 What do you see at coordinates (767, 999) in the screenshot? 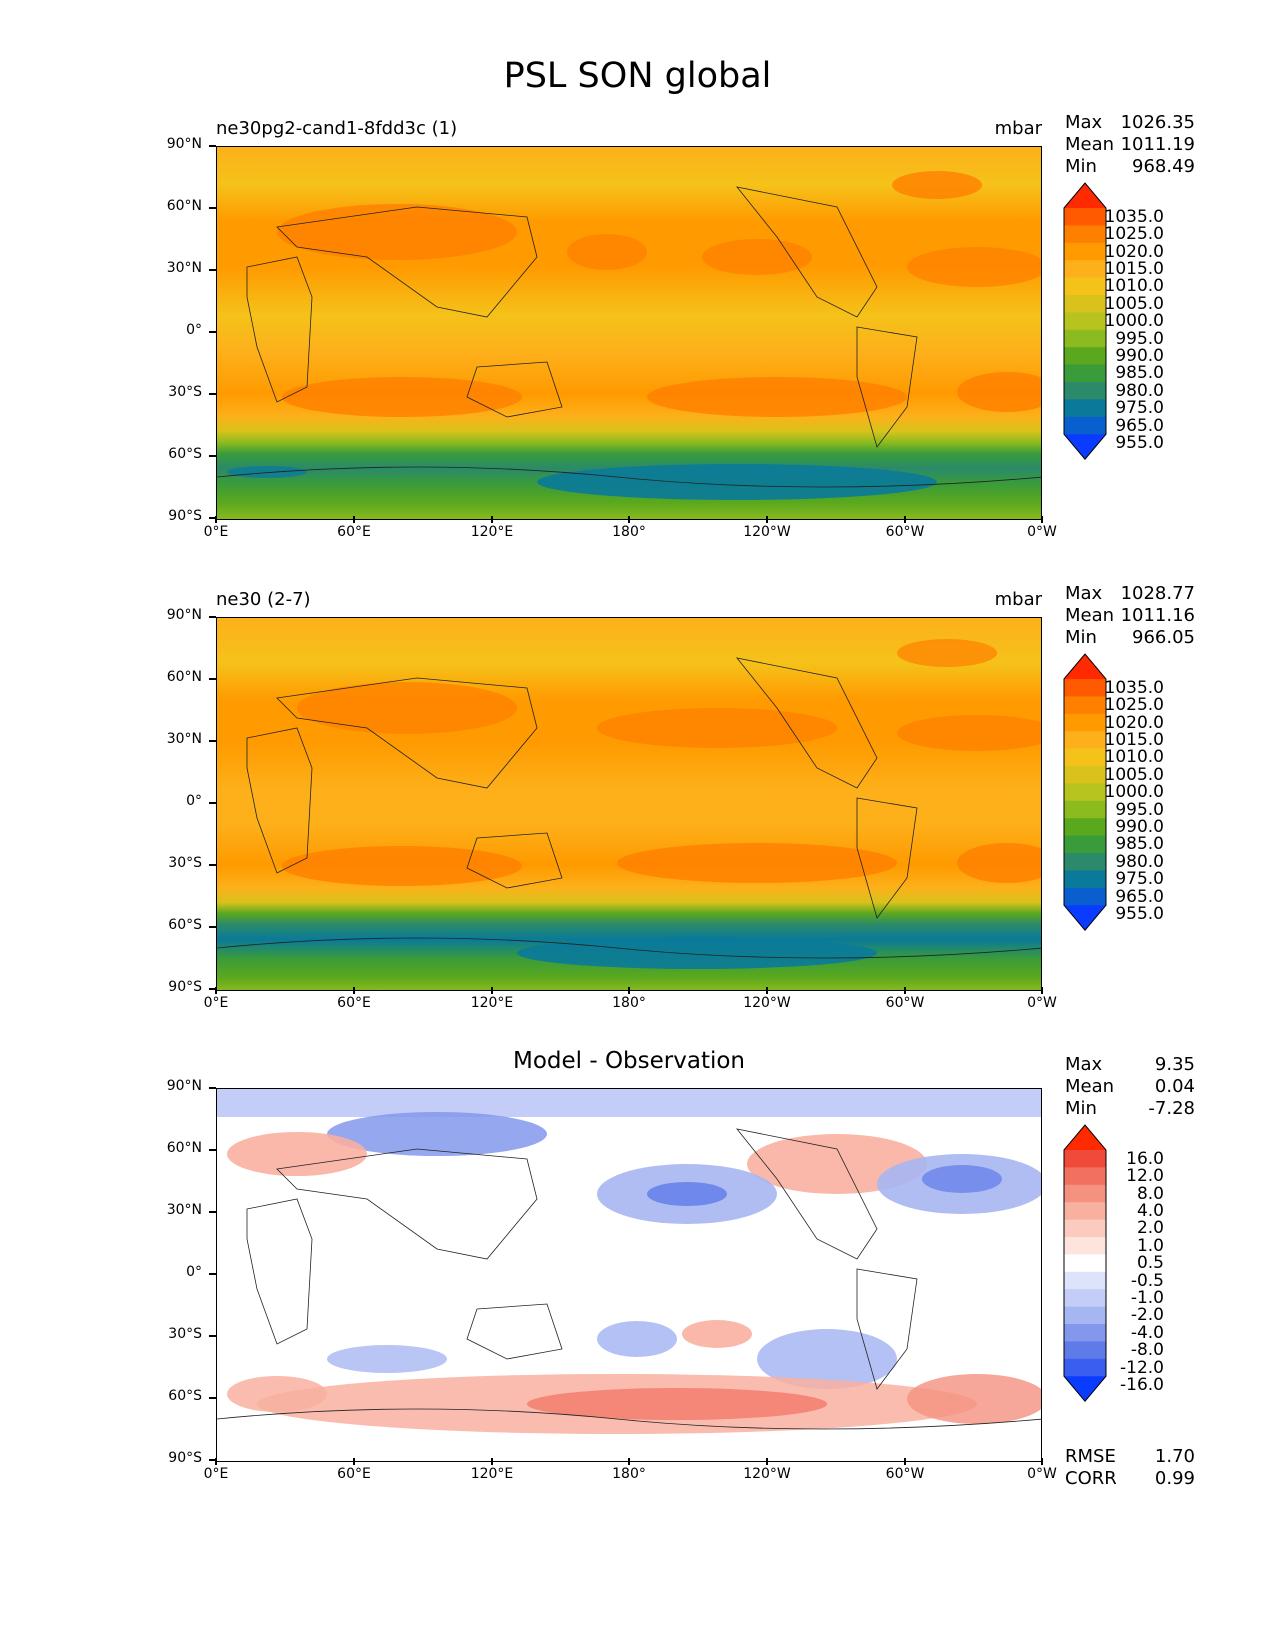
I see `x-tick: 120°W` at bounding box center [767, 999].